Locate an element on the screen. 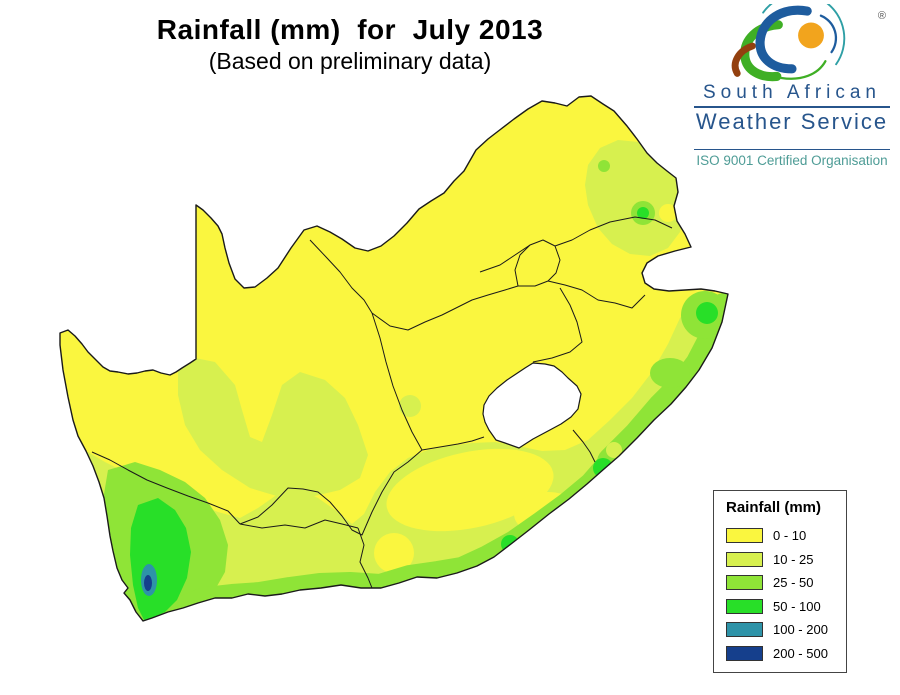  legend-item: 200 - 500 is located at coordinates (786, 654).